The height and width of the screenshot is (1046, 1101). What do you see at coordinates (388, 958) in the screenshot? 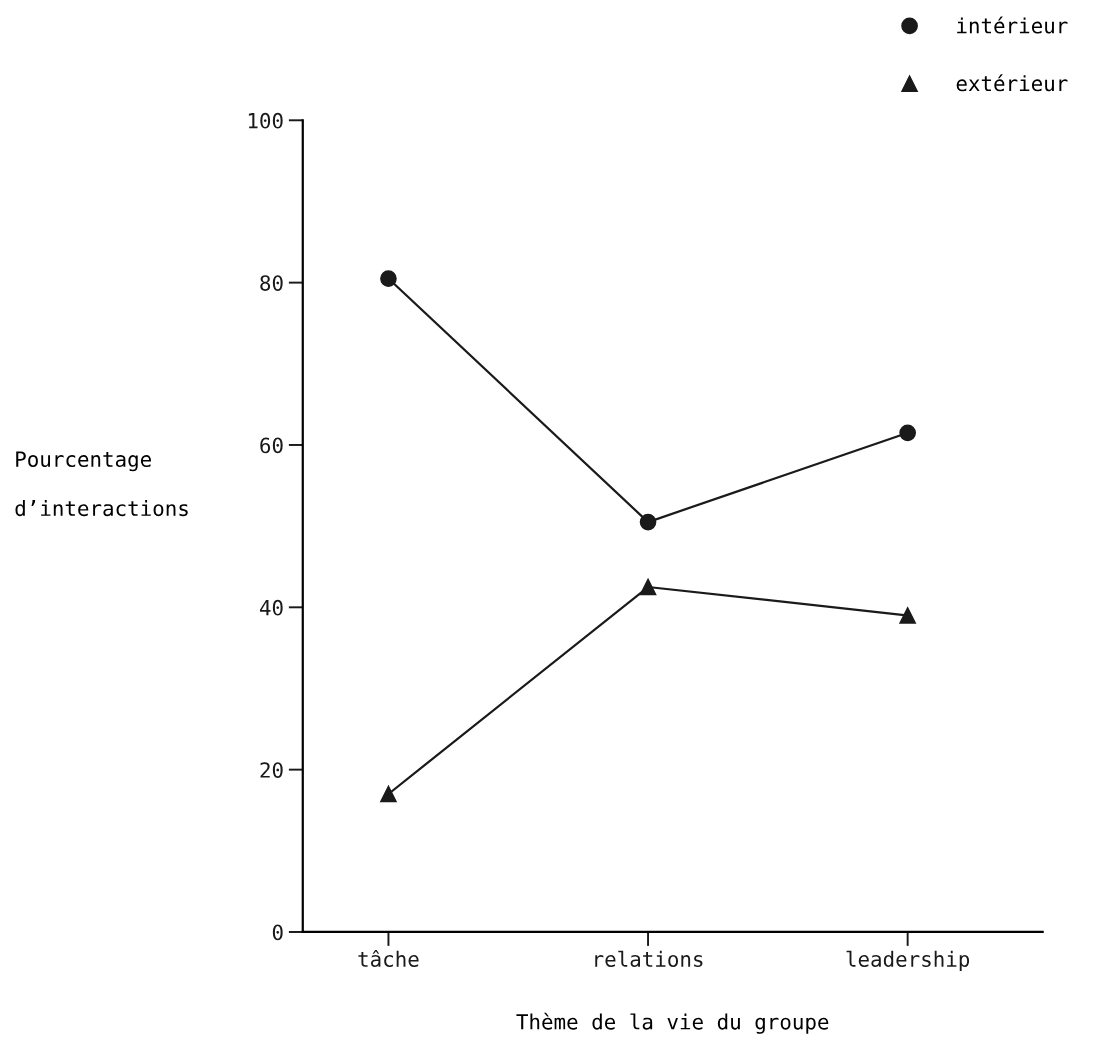
I see `x-tick-label: tâche` at bounding box center [388, 958].